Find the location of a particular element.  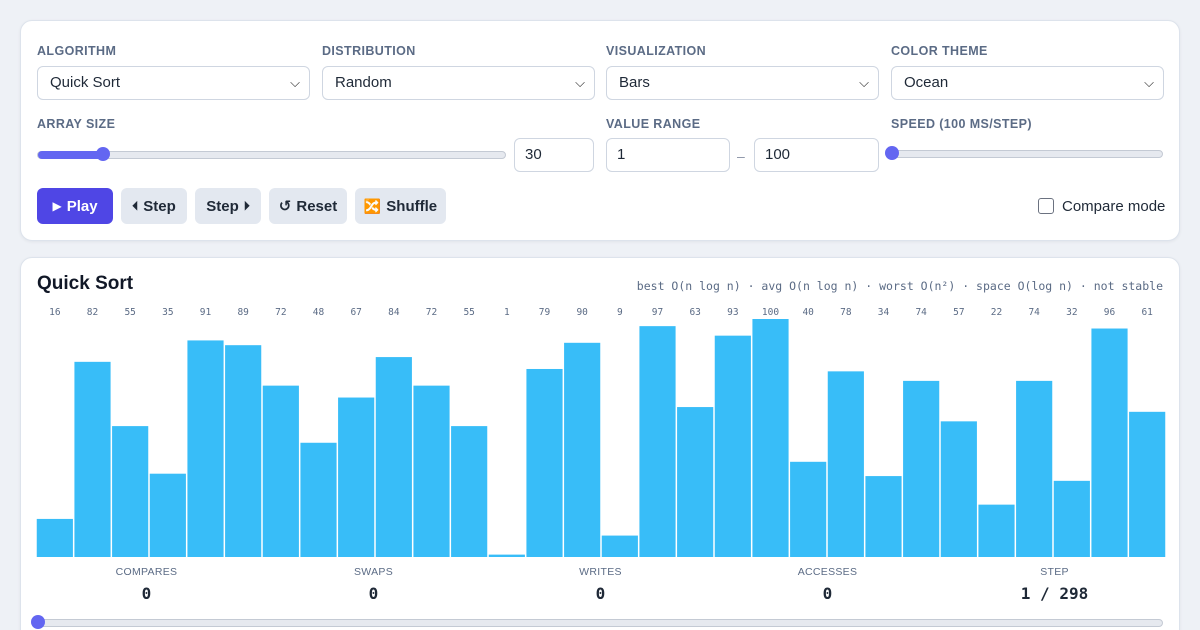

bar-value-label-19: 100 is located at coordinates (770, 312).